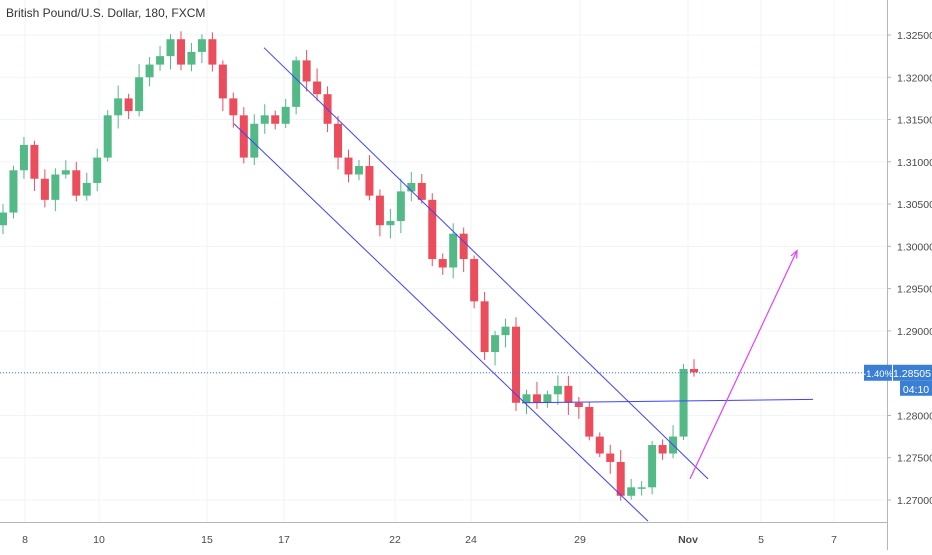 This screenshot has width=932, height=555. I want to click on time-tick-label: 8, so click(25, 540).